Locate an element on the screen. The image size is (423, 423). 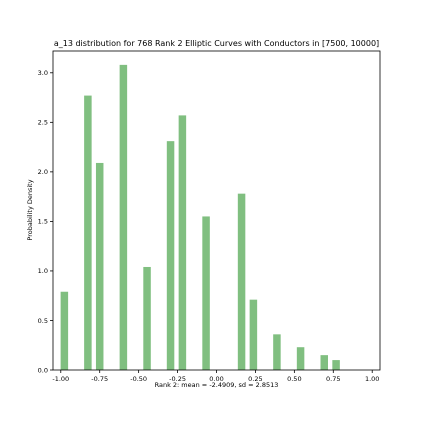
x-tick-label-0: -1.00 is located at coordinates (60, 379).